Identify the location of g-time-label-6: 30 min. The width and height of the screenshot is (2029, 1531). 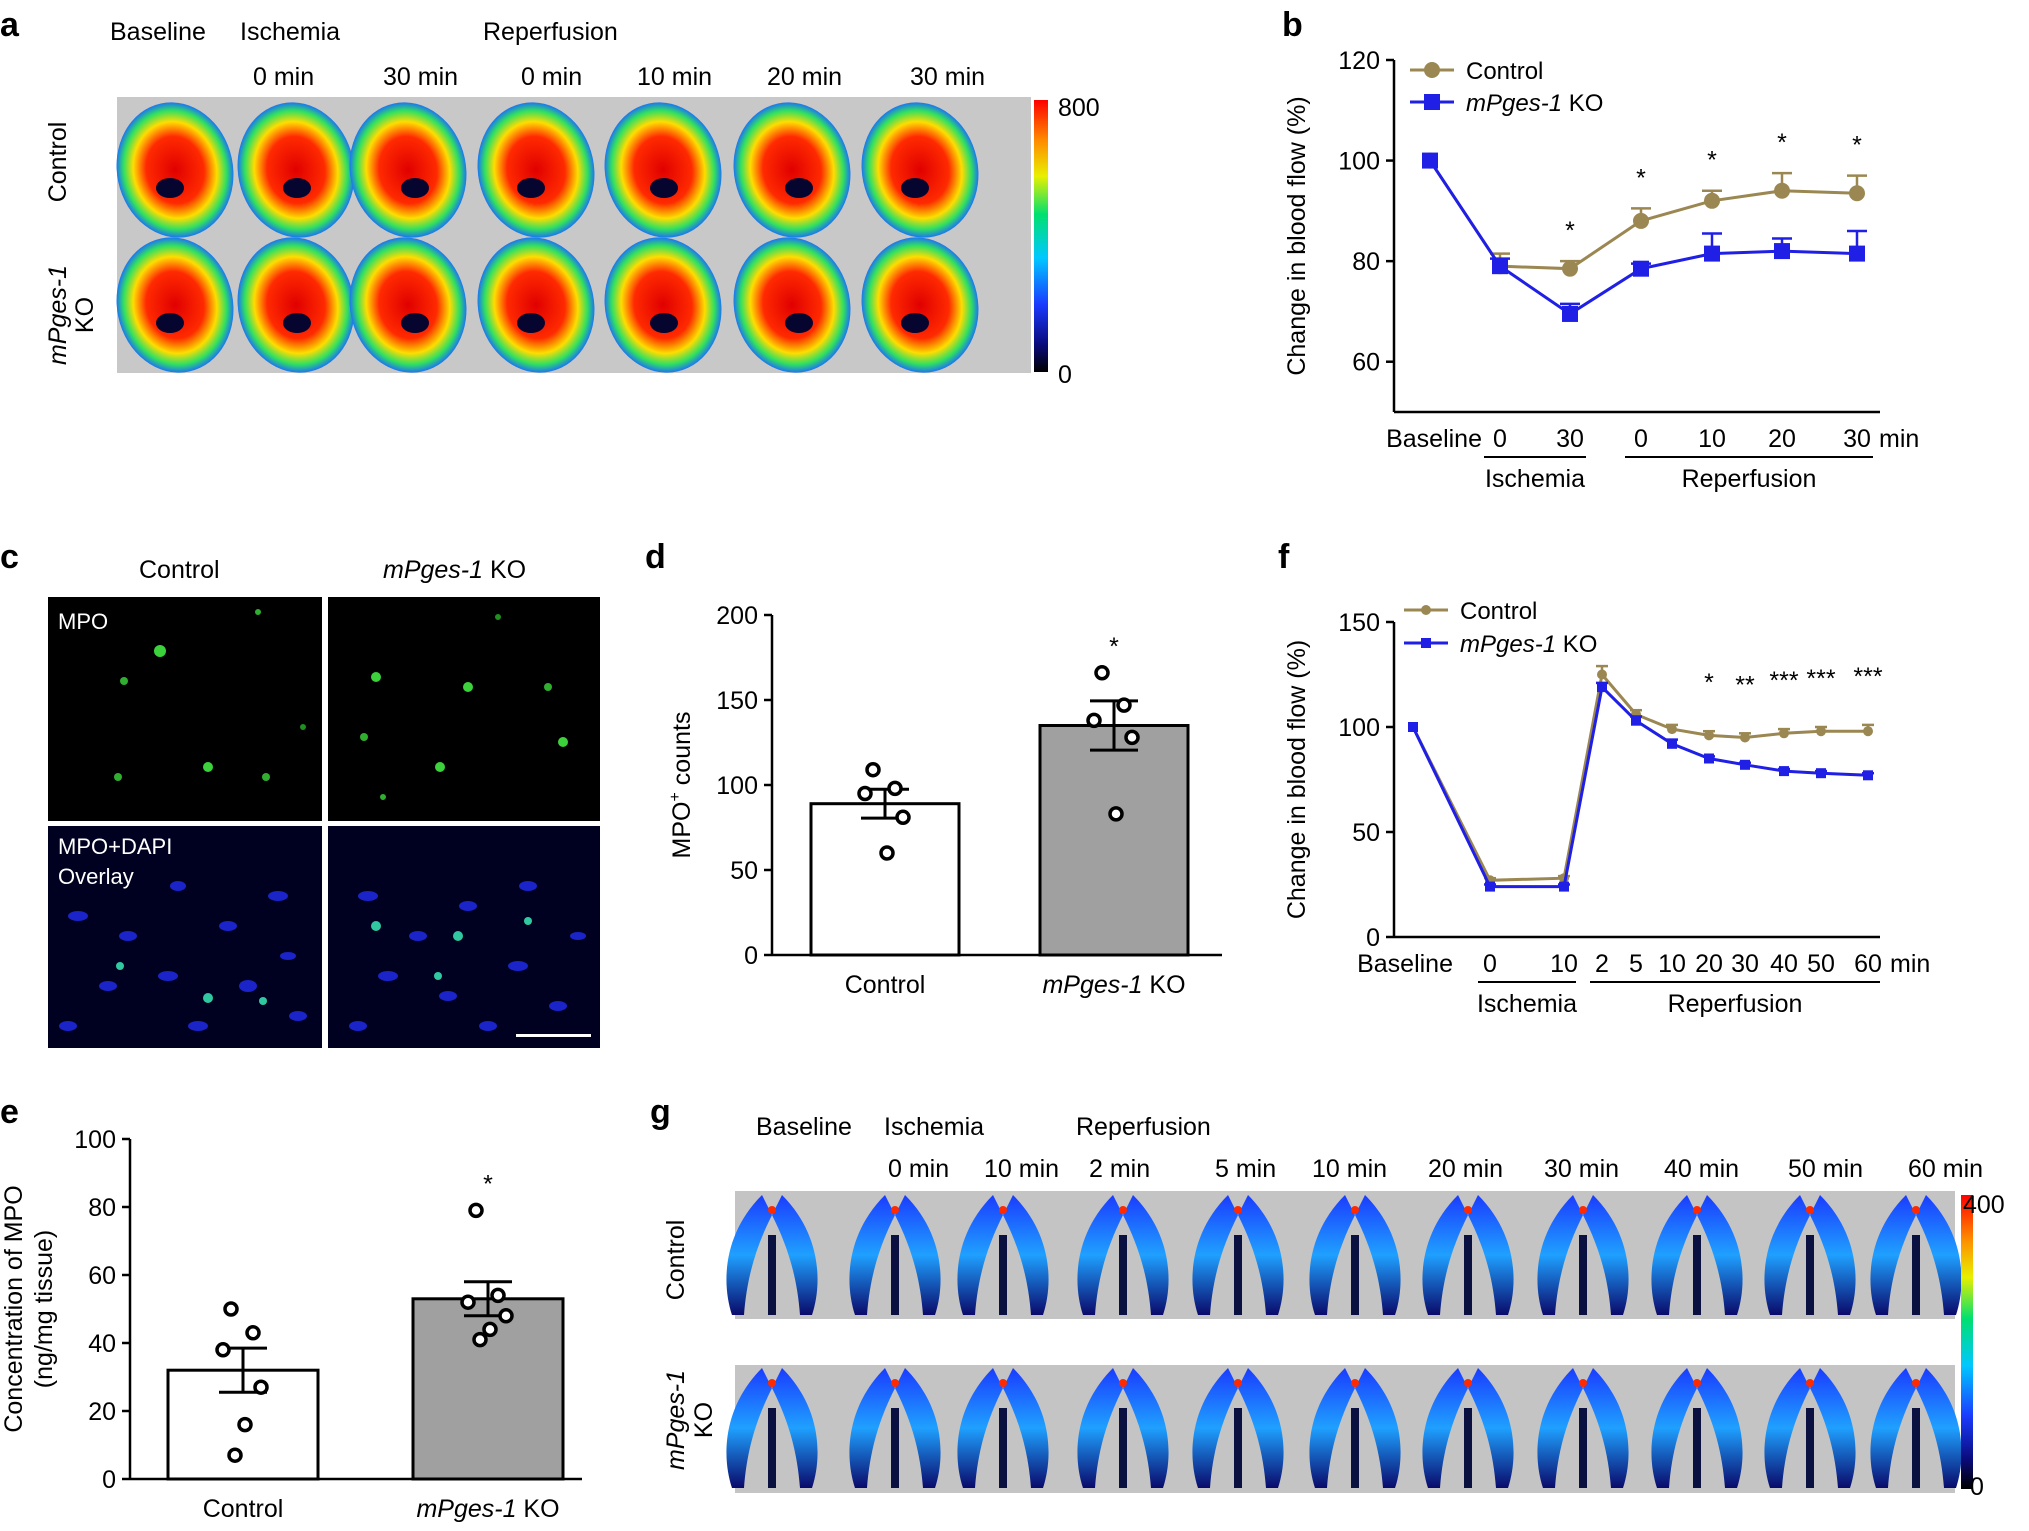
(1581, 1169).